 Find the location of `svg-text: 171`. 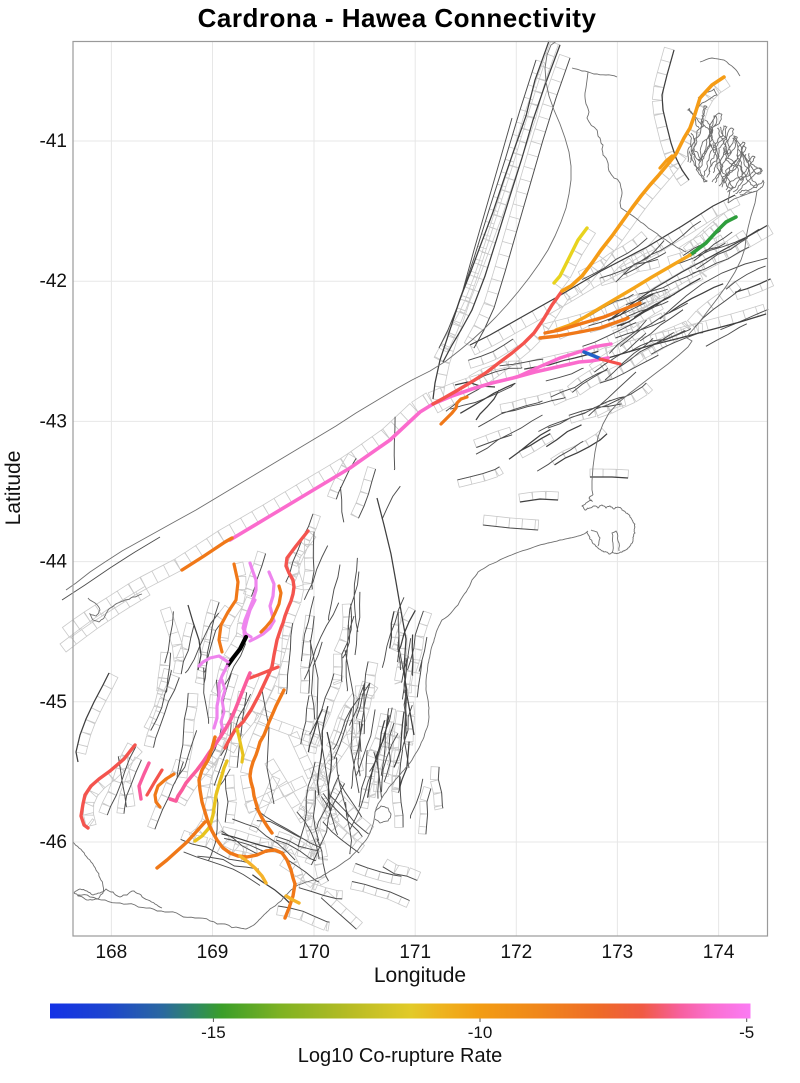

svg-text: 171 is located at coordinates (415, 952).